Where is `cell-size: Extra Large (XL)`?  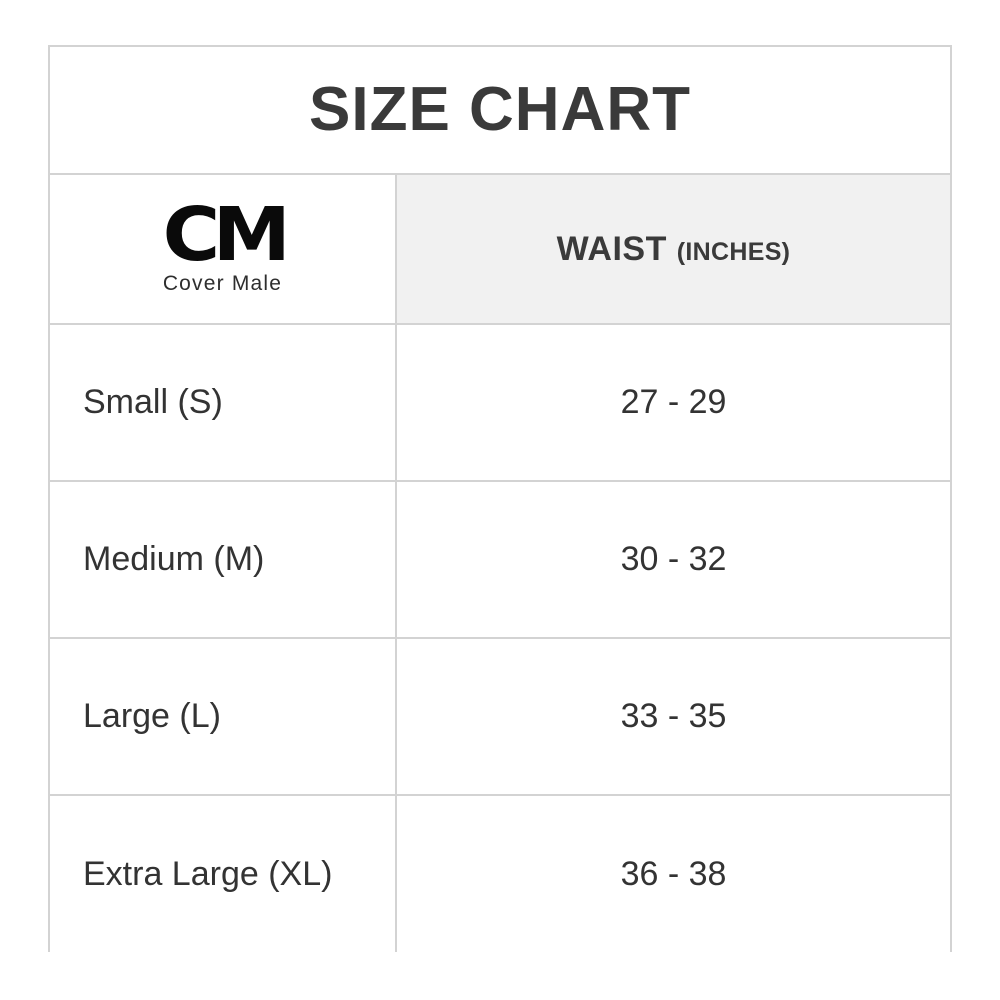
cell-size: Extra Large (XL) is located at coordinates (223, 874).